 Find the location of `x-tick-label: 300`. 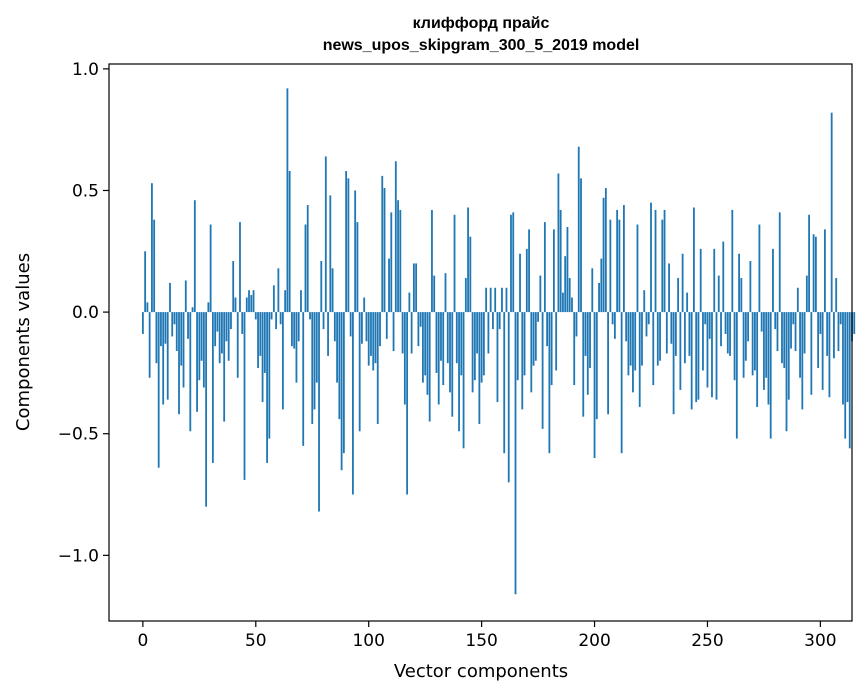

x-tick-label: 300 is located at coordinates (820, 641).